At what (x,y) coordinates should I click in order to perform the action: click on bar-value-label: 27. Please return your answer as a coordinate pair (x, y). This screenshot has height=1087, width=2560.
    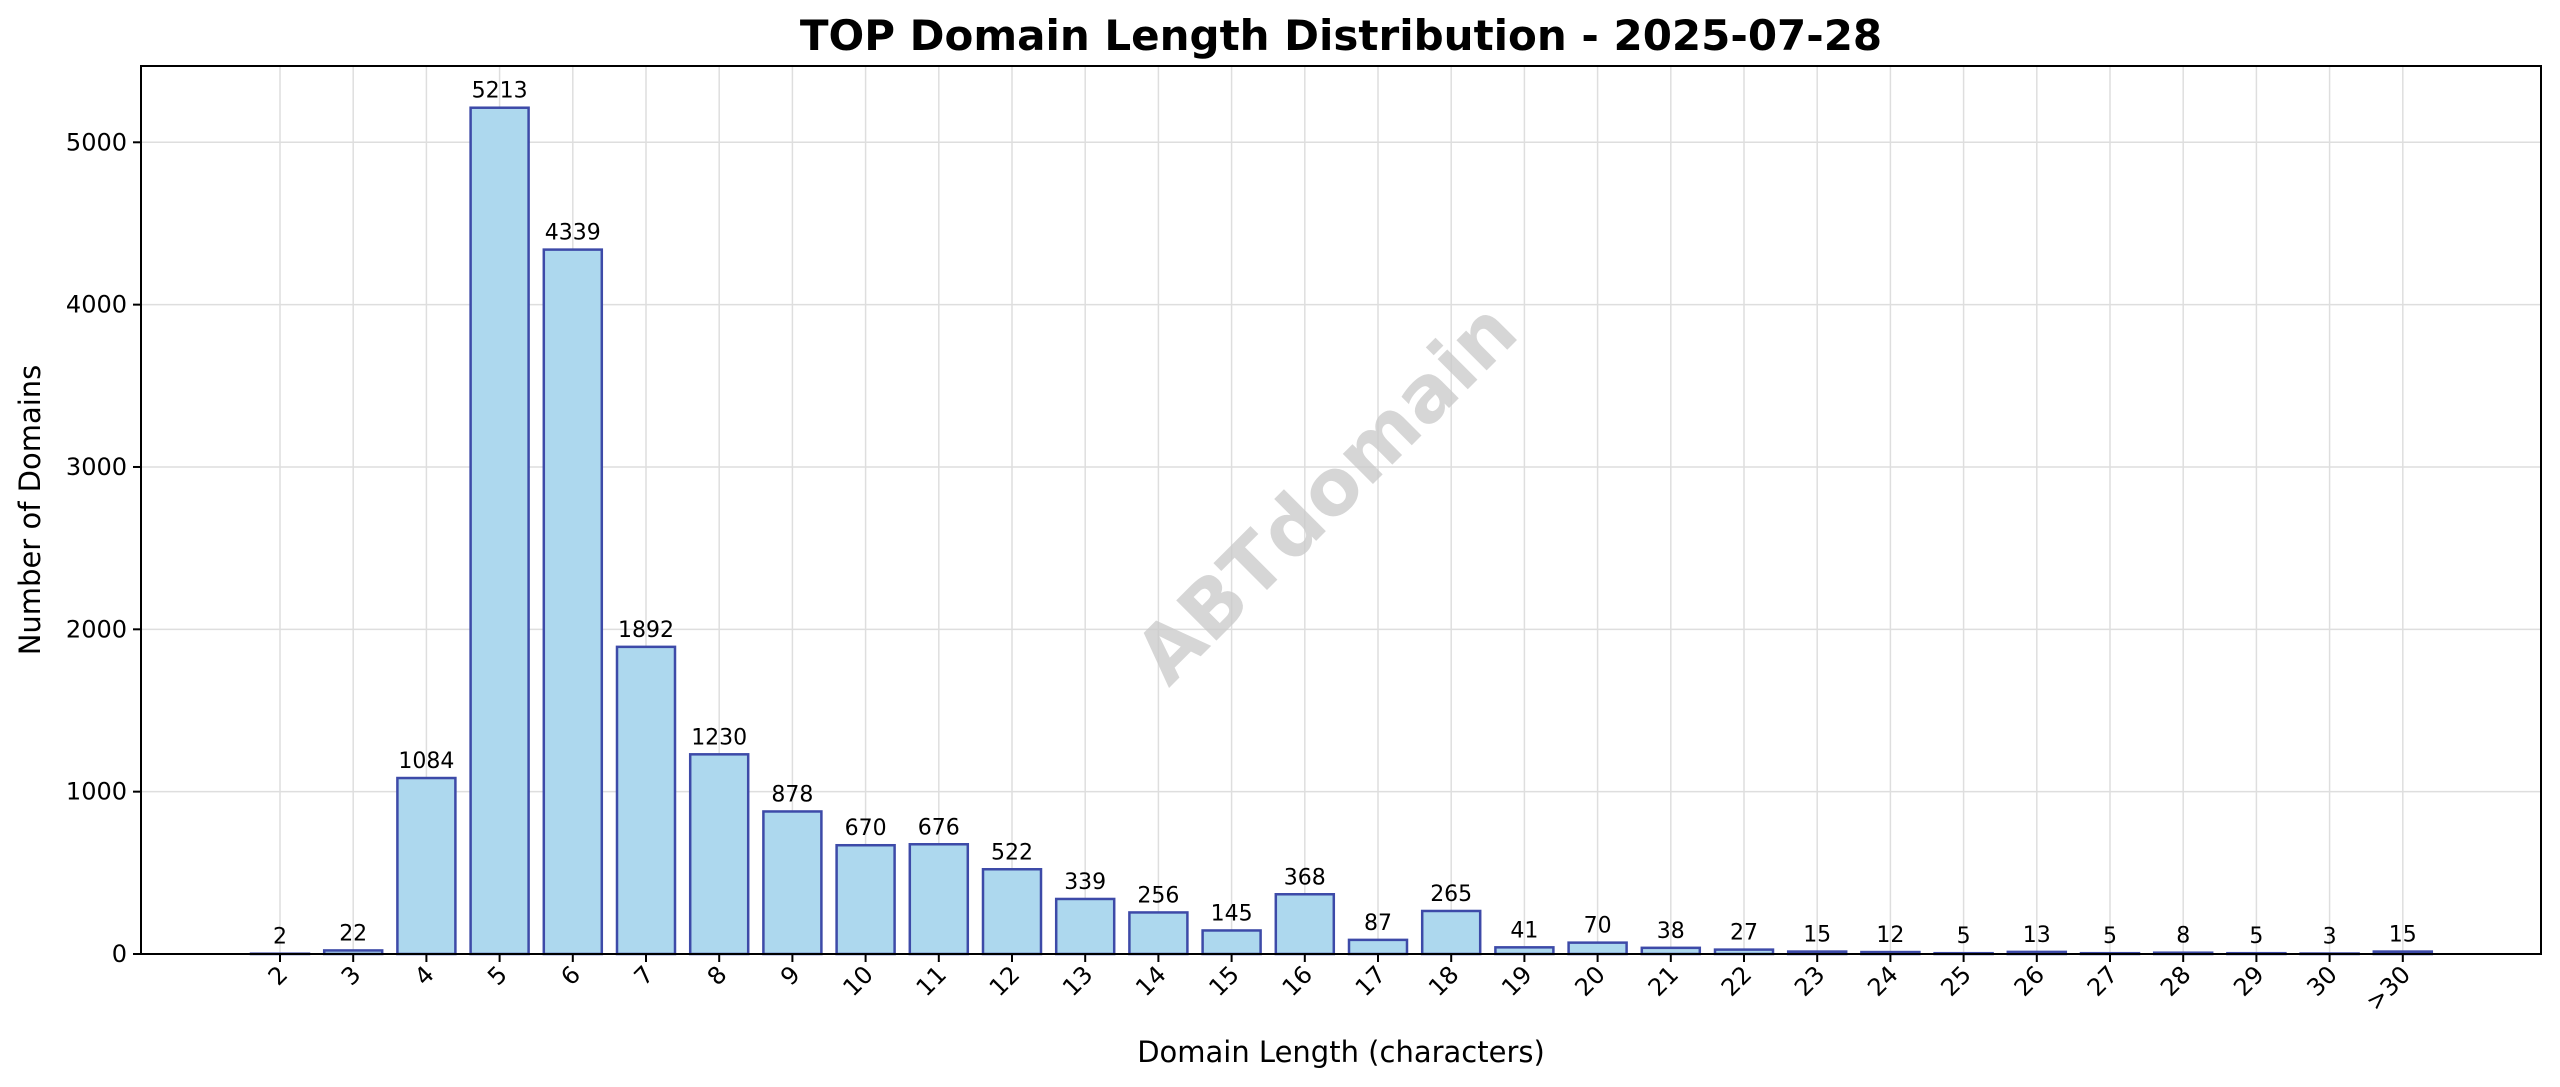
    Looking at the image, I should click on (1744, 933).